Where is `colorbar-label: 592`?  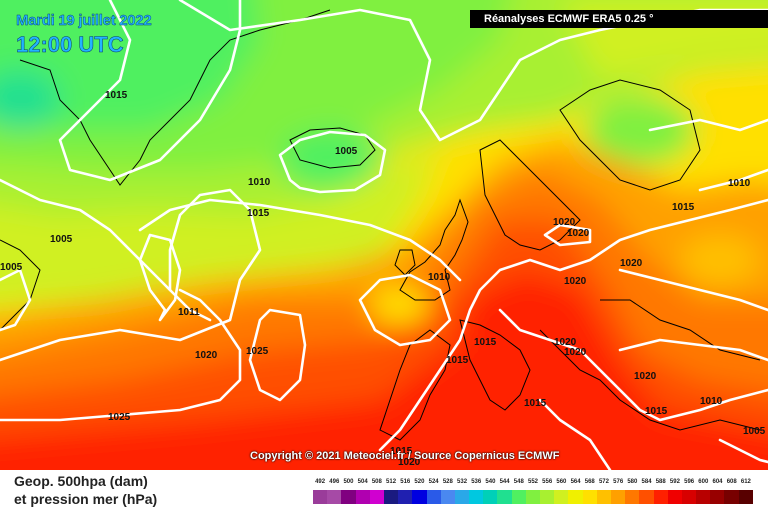
colorbar-label: 592 is located at coordinates (674, 482).